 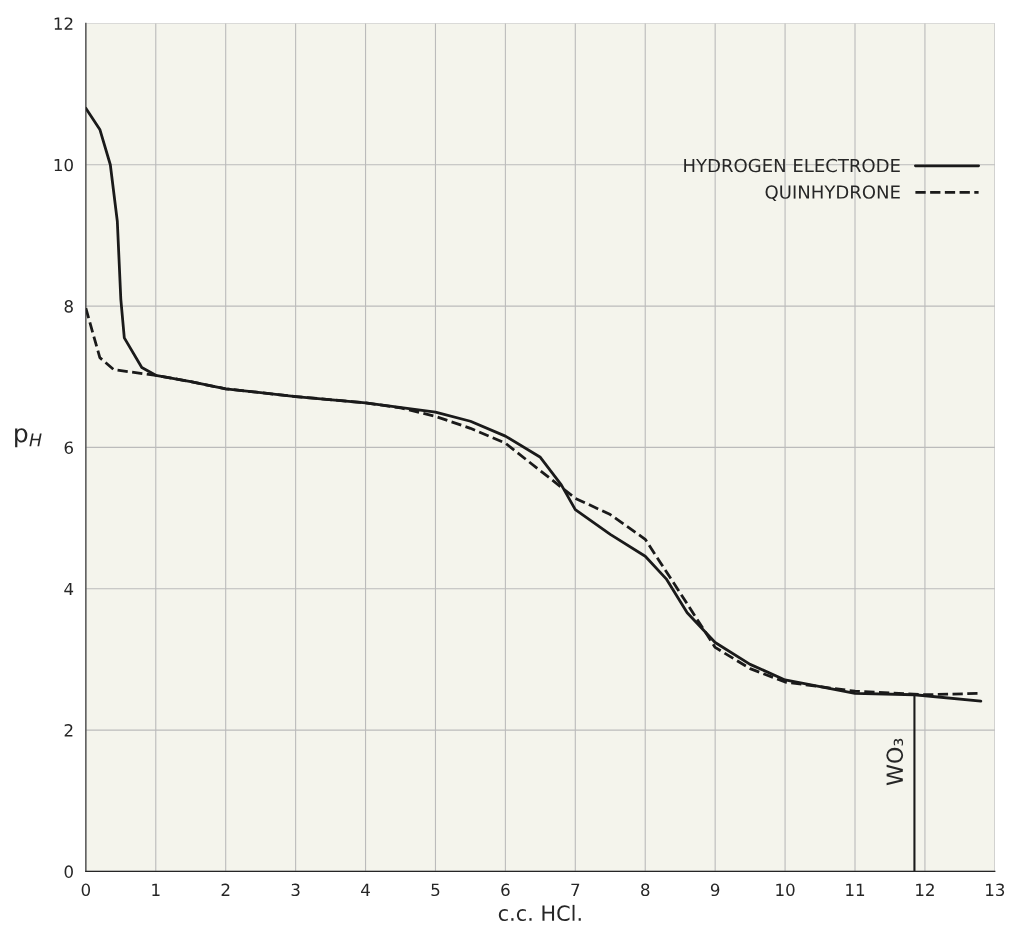 I want to click on legend-label: HYDROGEN ELECTRODE, so click(x=792, y=165).